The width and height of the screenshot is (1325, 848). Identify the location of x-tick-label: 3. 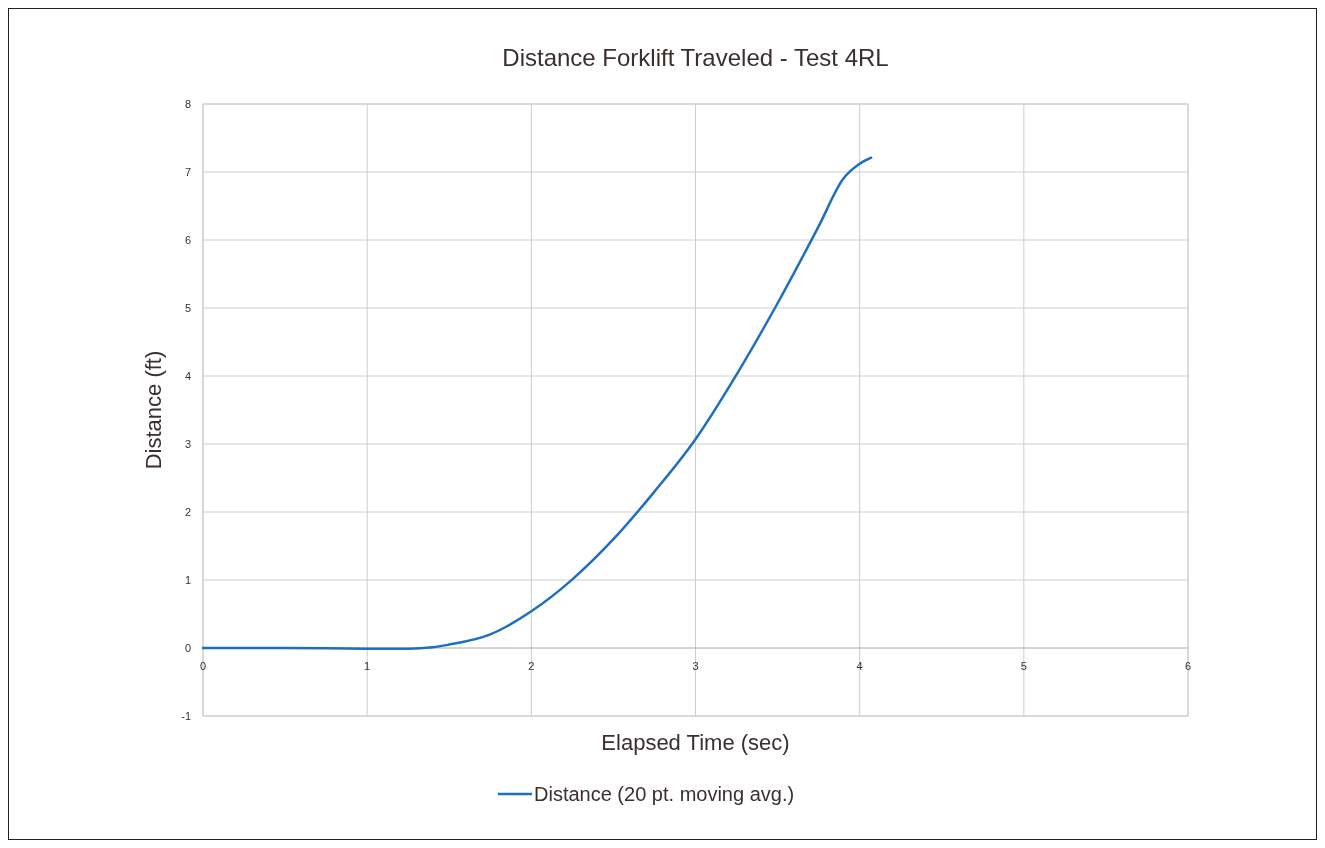
(695, 666).